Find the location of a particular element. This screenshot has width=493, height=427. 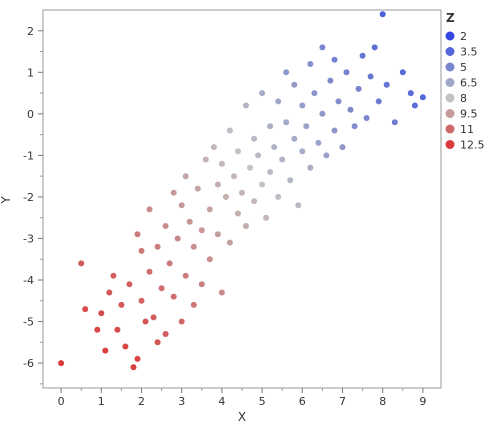

y-tick-label: -4 is located at coordinates (28, 280).